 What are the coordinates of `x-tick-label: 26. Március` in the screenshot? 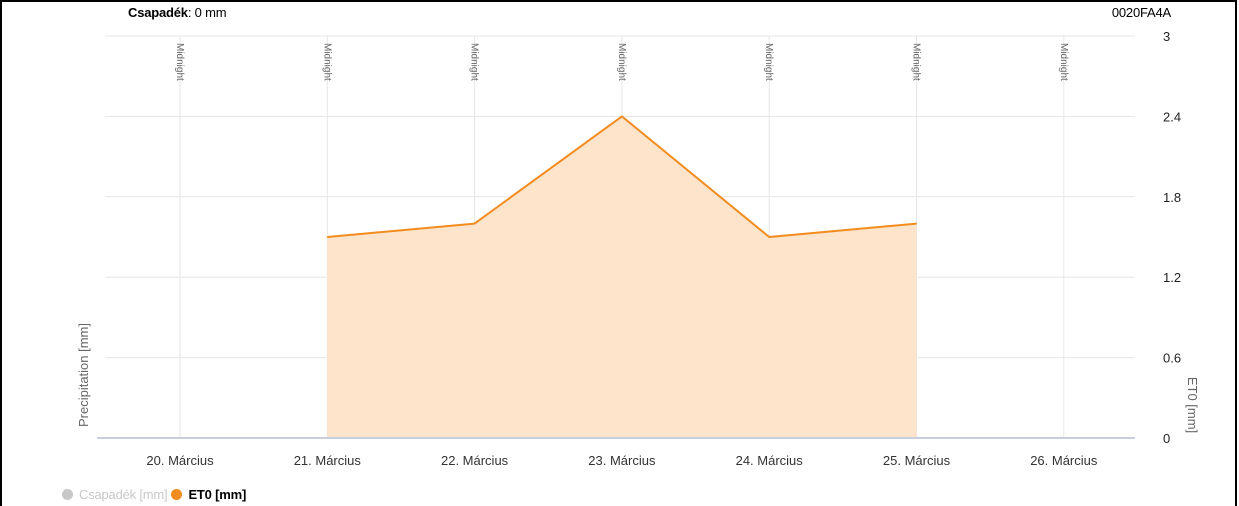 It's located at (1064, 460).